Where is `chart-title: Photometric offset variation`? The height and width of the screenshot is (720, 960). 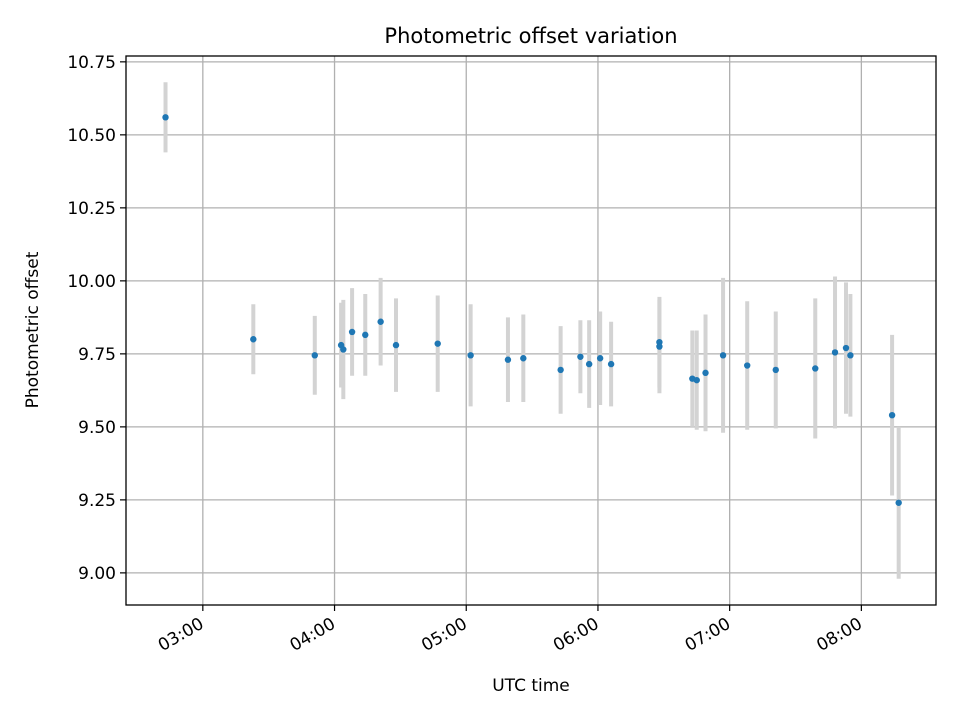
chart-title: Photometric offset variation is located at coordinates (530, 36).